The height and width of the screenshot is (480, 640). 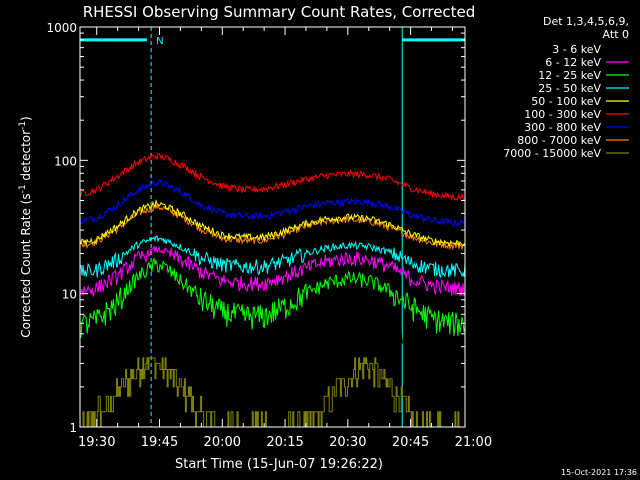 What do you see at coordinates (73, 428) in the screenshot?
I see `y-tick-label: 1` at bounding box center [73, 428].